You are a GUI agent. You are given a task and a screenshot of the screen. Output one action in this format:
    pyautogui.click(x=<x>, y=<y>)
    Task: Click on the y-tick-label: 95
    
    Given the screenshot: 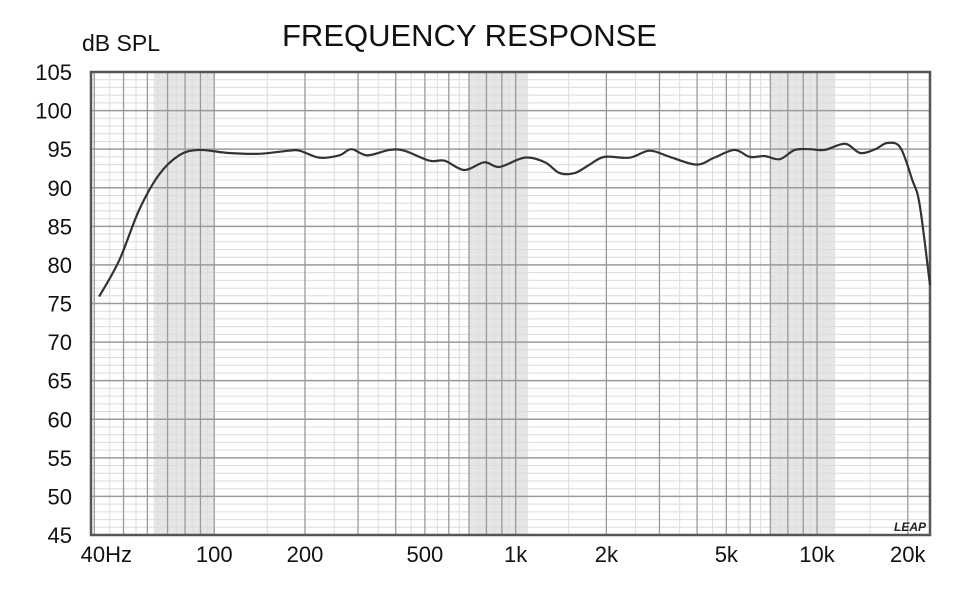 What is the action you would take?
    pyautogui.click(x=60, y=149)
    